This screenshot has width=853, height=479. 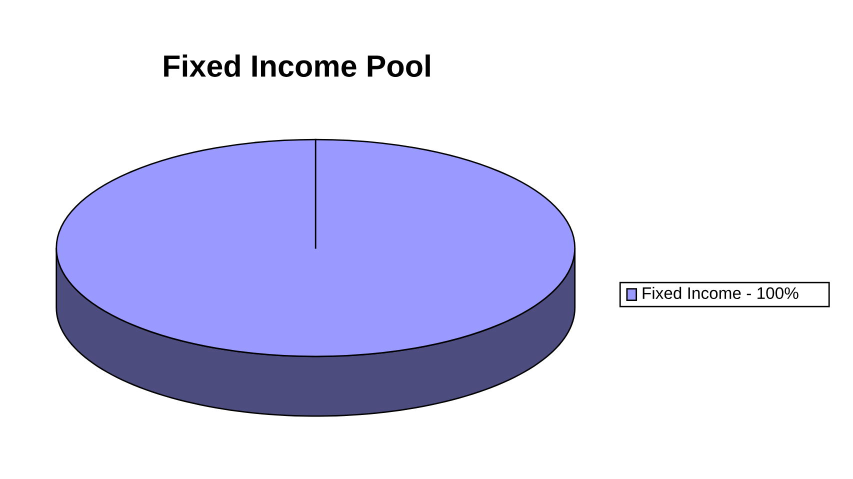 I want to click on legend-label: Fixed Income - 100%, so click(x=720, y=293).